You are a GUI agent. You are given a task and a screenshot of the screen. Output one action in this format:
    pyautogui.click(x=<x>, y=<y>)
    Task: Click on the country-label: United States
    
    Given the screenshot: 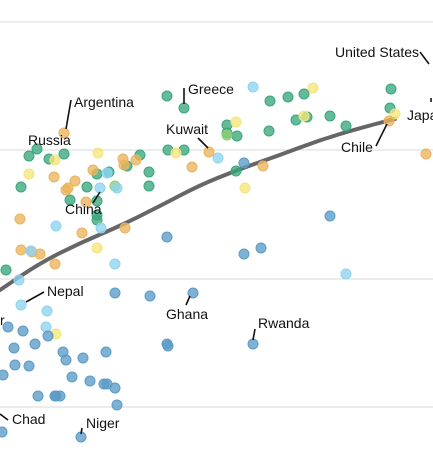 What is the action you would take?
    pyautogui.click(x=377, y=52)
    